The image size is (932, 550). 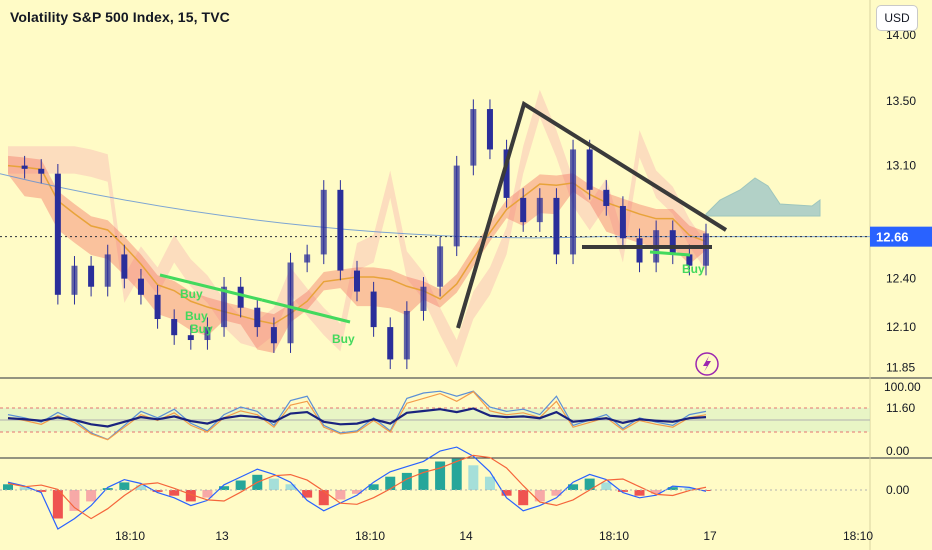 I want to click on macd-line, so click(x=357, y=488).